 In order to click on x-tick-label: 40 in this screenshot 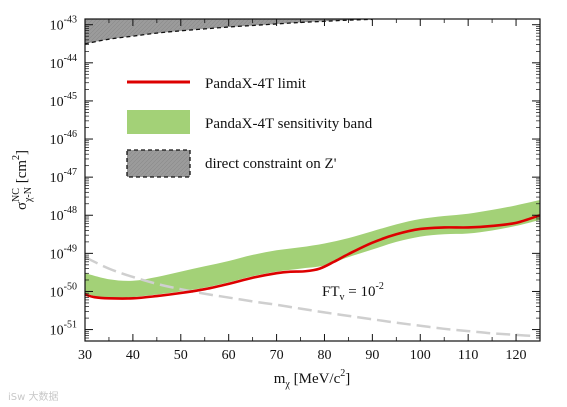, I will do `click(133, 355)`.